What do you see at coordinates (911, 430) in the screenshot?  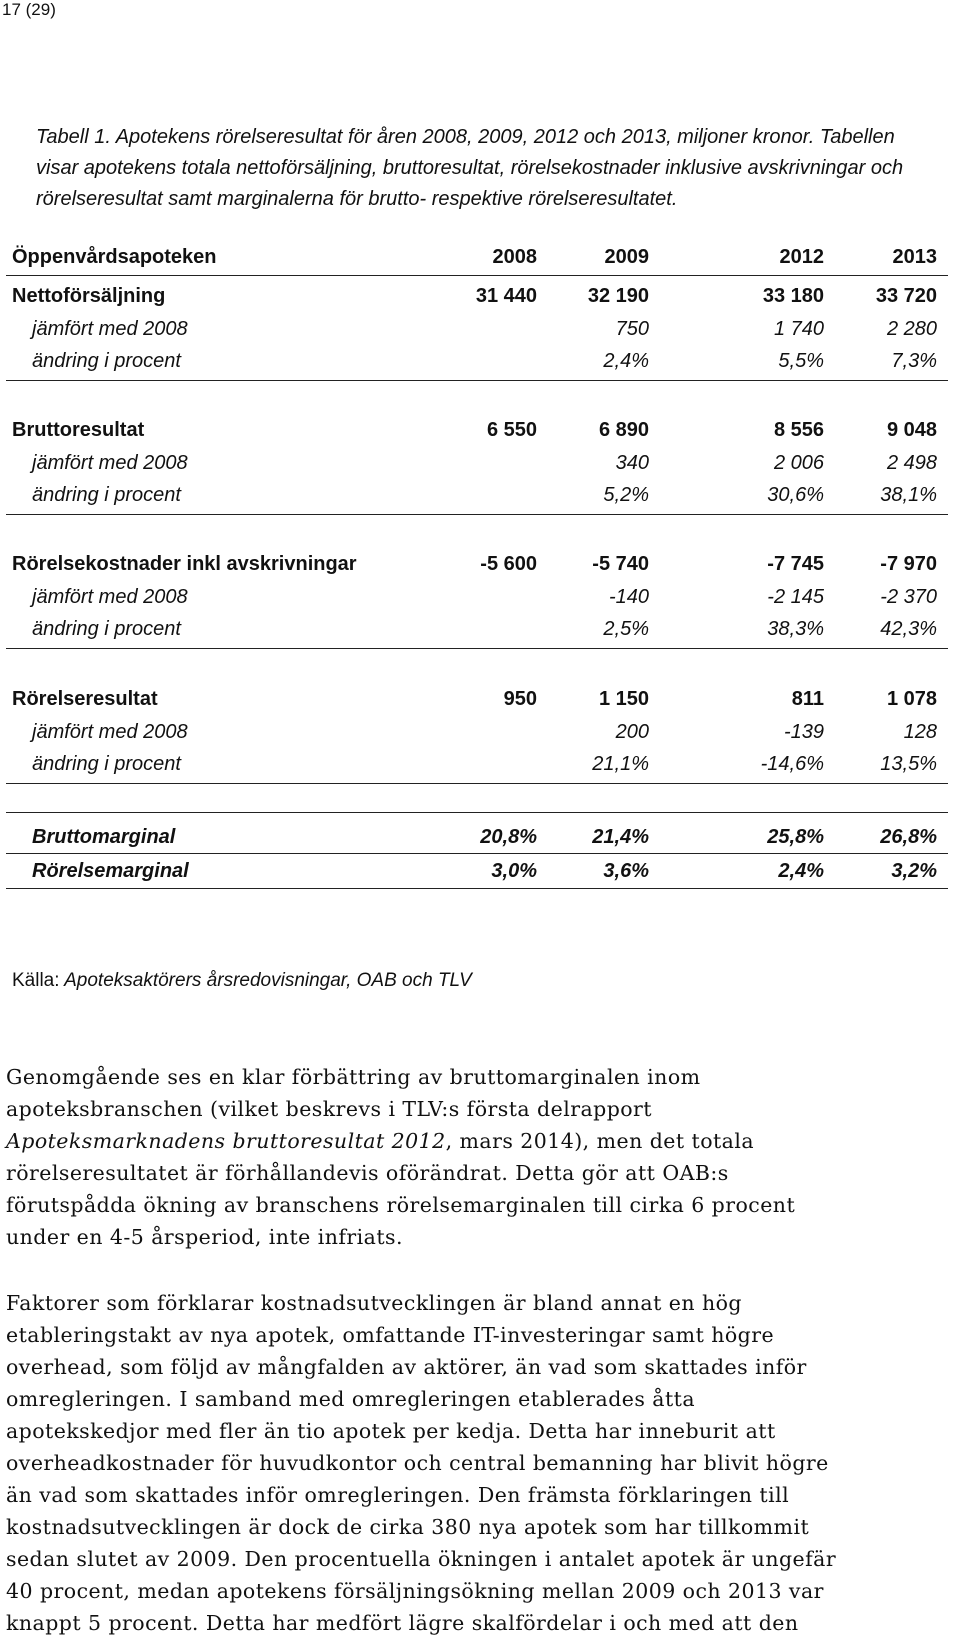 I see `table-cell: 9 048` at bounding box center [911, 430].